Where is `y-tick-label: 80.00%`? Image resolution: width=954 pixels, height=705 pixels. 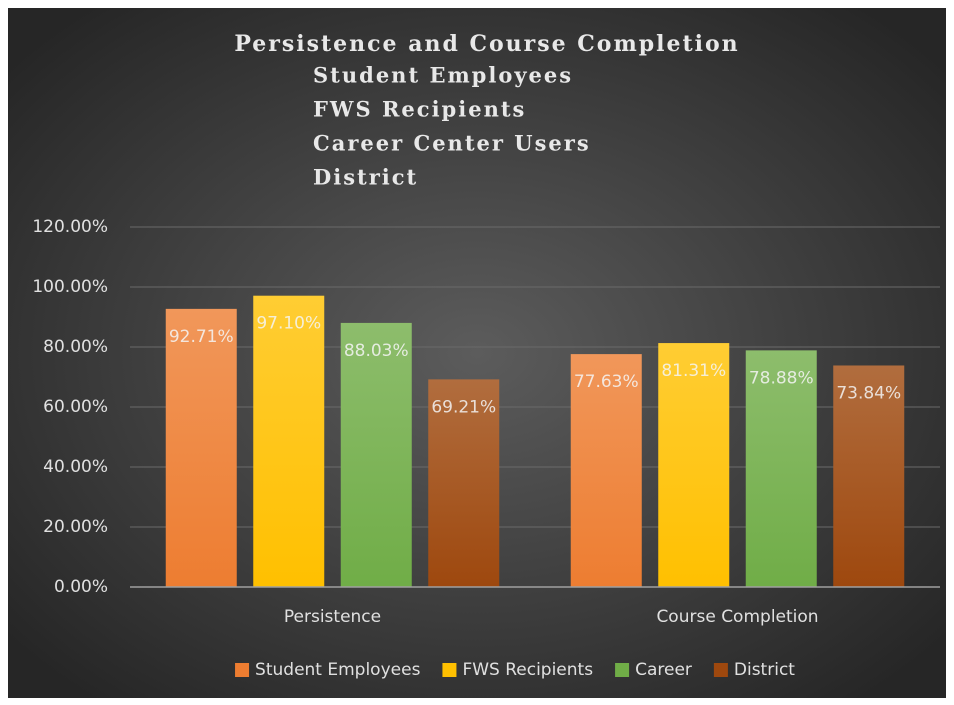
y-tick-label: 80.00% is located at coordinates (75, 347).